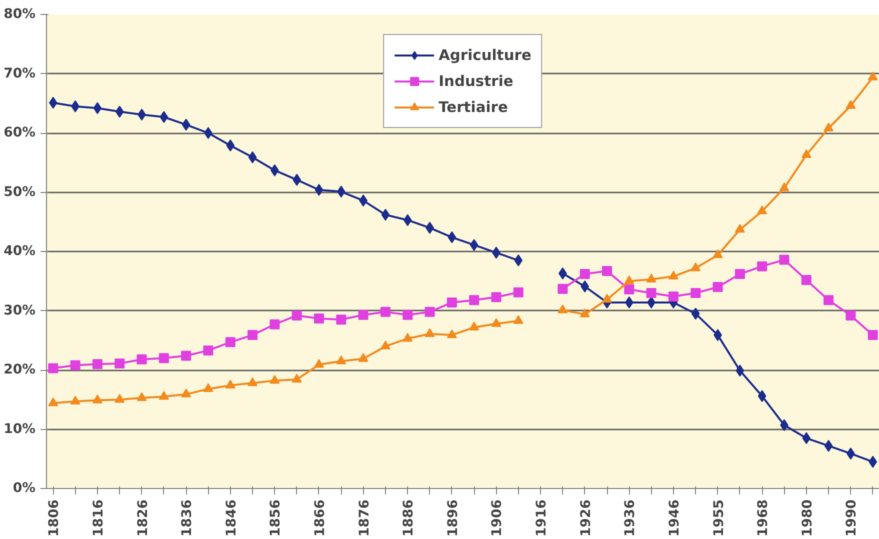 This screenshot has height=539, width=879. Describe the element at coordinates (409, 518) in the screenshot. I see `x-tick-label: 1886` at that location.